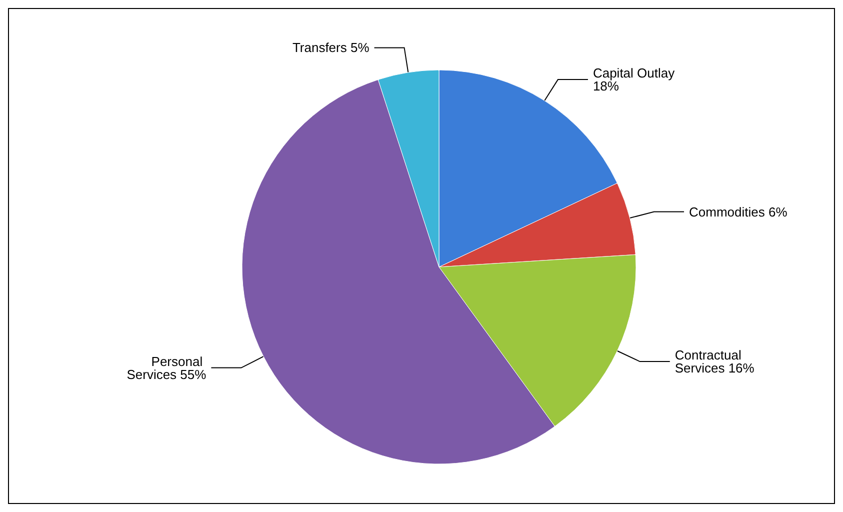 The image size is (843, 512). Describe the element at coordinates (606, 86) in the screenshot. I see `data-label: 18%` at that location.